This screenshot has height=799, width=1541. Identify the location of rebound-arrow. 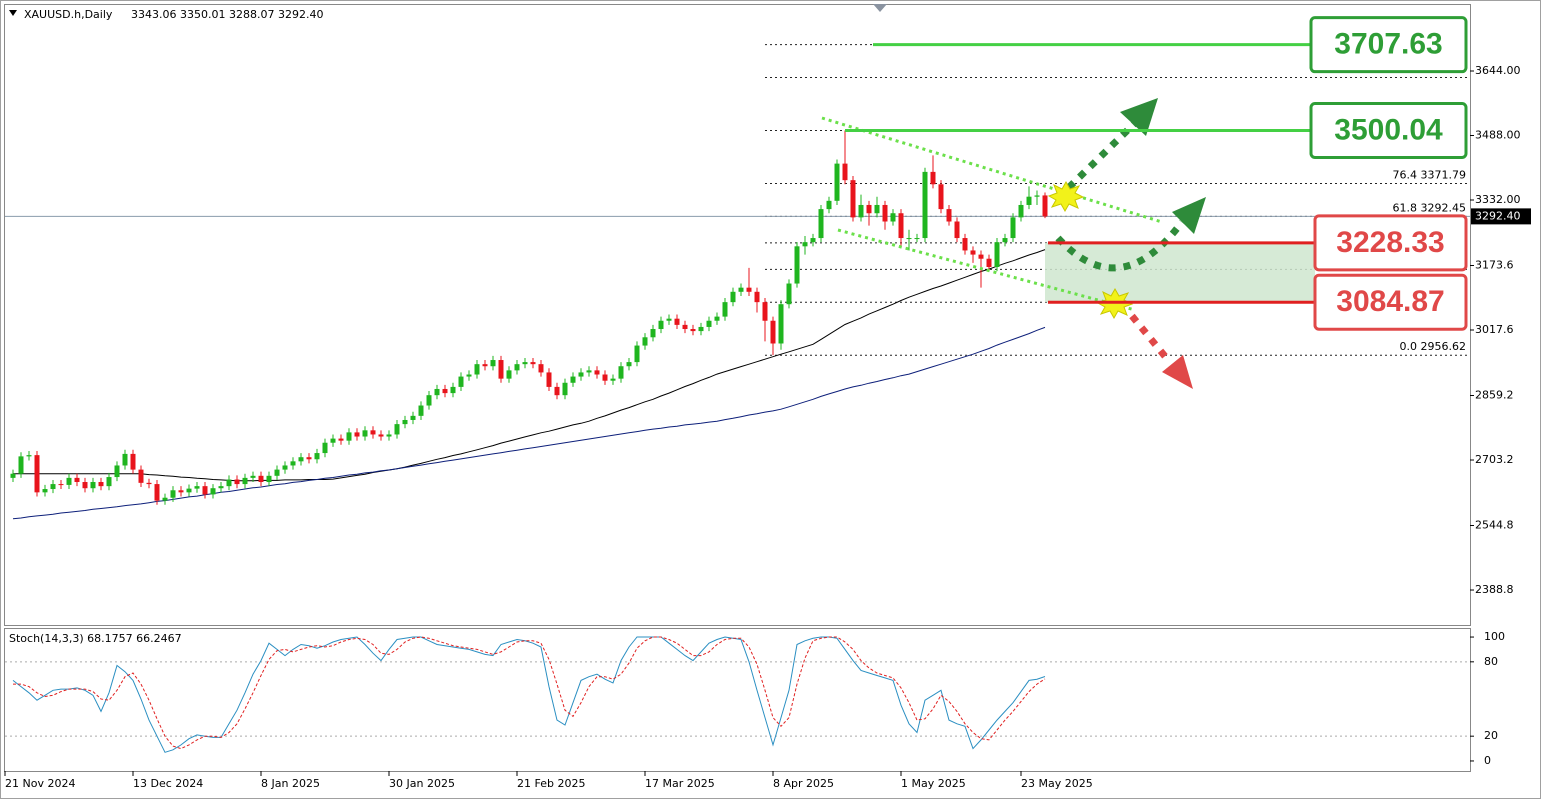
(1120, 245).